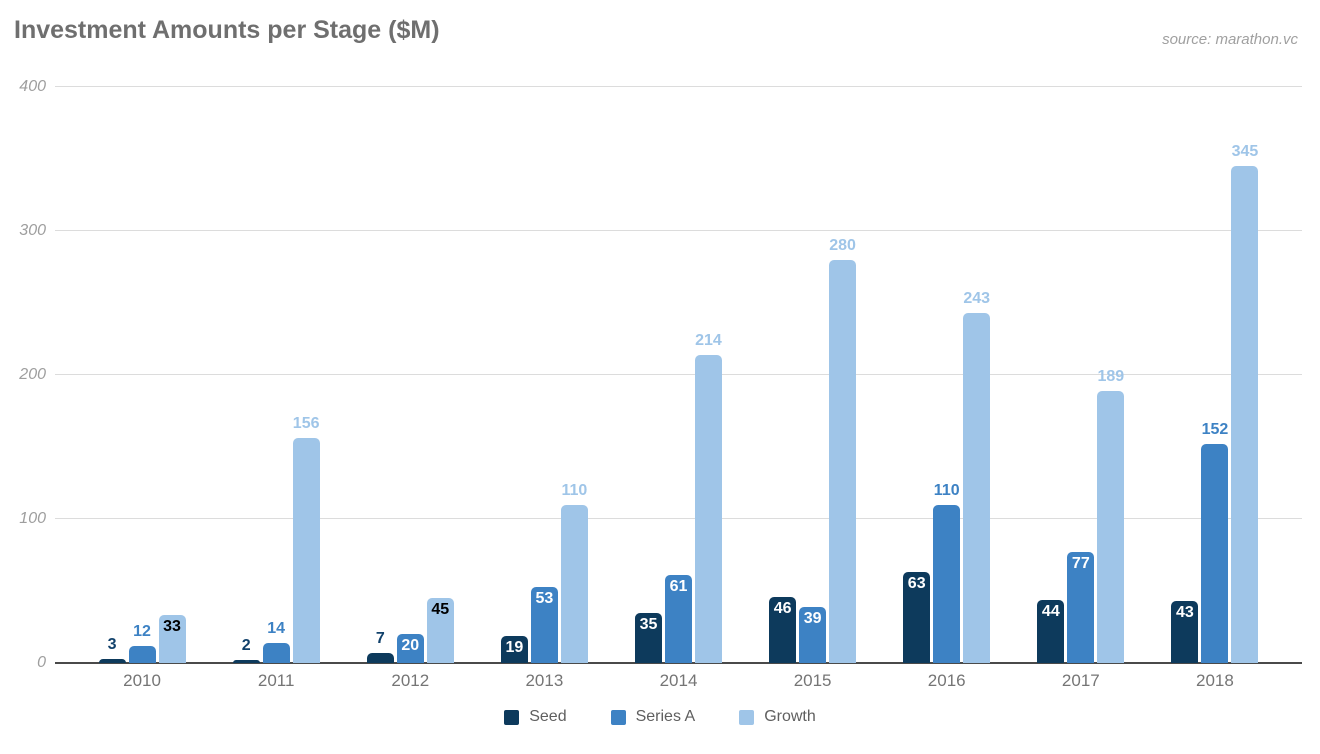 This screenshot has width=1320, height=754. Describe the element at coordinates (1111, 376) in the screenshot. I see `bar-value-label: 189` at that location.